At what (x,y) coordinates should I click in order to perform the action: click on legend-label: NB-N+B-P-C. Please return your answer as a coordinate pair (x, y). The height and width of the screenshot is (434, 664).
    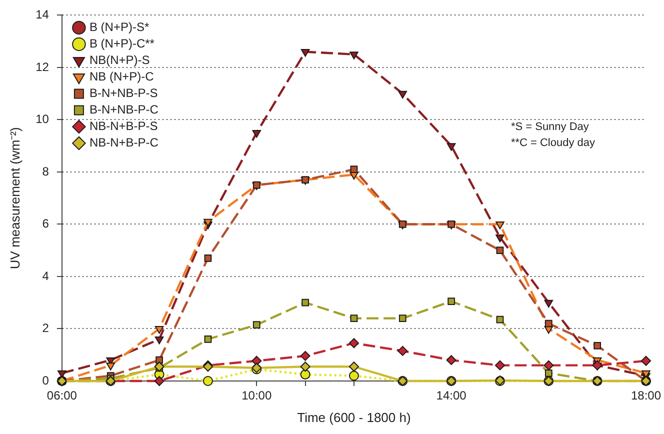
    Looking at the image, I should click on (124, 143).